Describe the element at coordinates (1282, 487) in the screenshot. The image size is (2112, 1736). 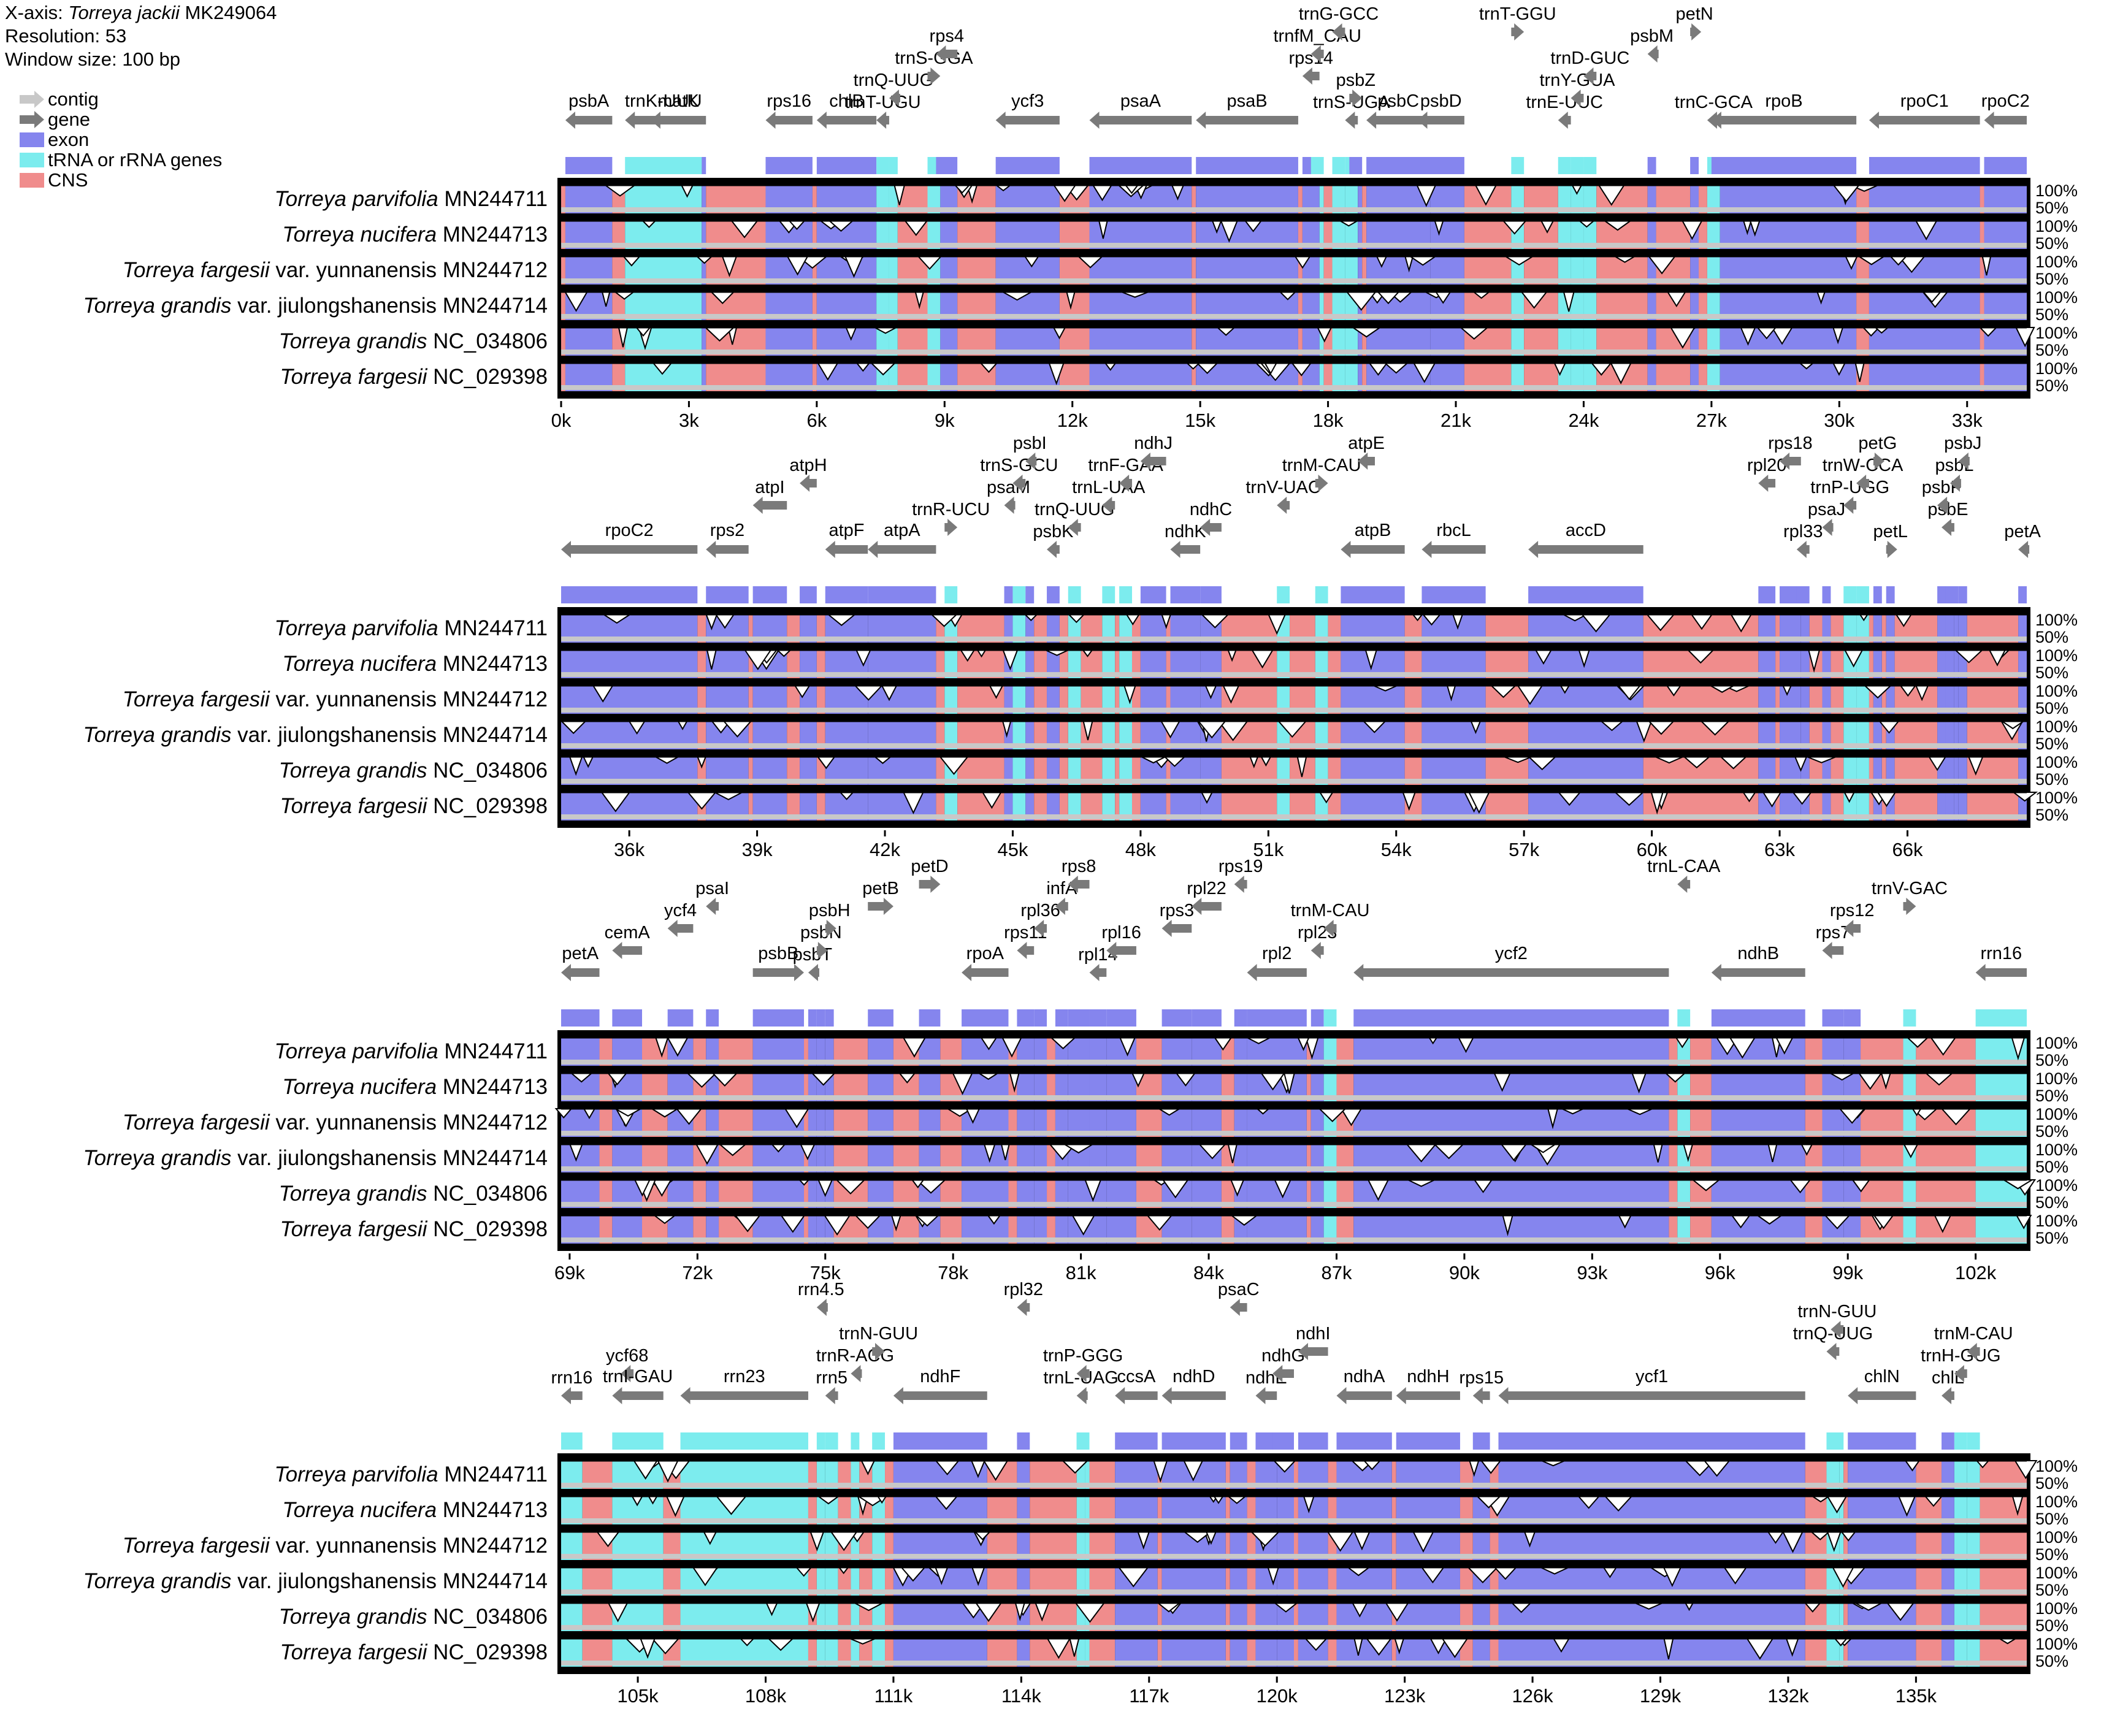
I see `gene-label: trnV-UAC` at that location.